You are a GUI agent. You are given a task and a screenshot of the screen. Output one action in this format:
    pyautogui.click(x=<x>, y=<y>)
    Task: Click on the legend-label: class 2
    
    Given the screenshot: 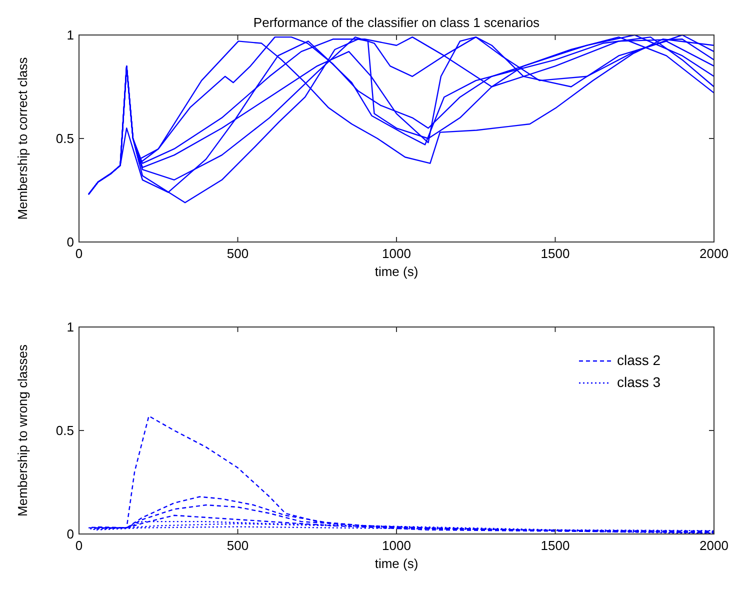 What is the action you would take?
    pyautogui.click(x=639, y=360)
    